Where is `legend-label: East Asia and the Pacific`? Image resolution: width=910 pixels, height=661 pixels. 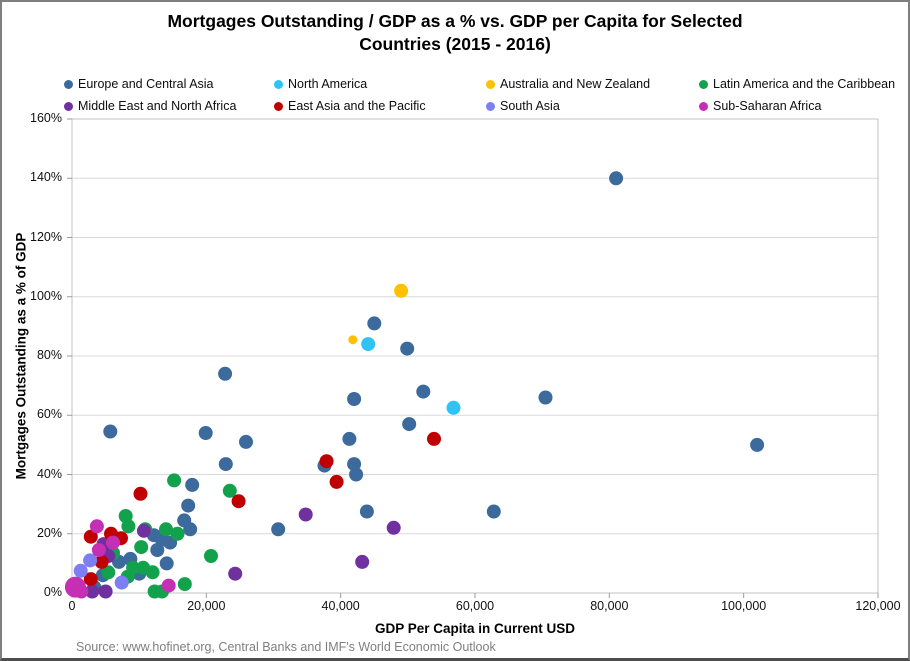 legend-label: East Asia and the Pacific is located at coordinates (357, 106).